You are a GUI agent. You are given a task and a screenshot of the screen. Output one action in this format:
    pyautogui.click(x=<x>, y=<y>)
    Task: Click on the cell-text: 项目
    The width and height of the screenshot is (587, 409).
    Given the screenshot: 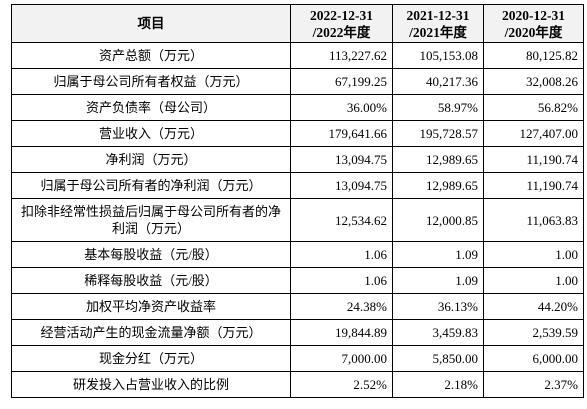 What is the action you would take?
    pyautogui.click(x=151, y=23)
    